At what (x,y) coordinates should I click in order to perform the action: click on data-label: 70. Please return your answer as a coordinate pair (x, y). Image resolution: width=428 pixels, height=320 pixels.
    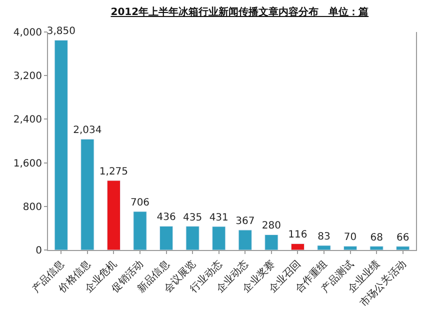
    Looking at the image, I should click on (350, 238).